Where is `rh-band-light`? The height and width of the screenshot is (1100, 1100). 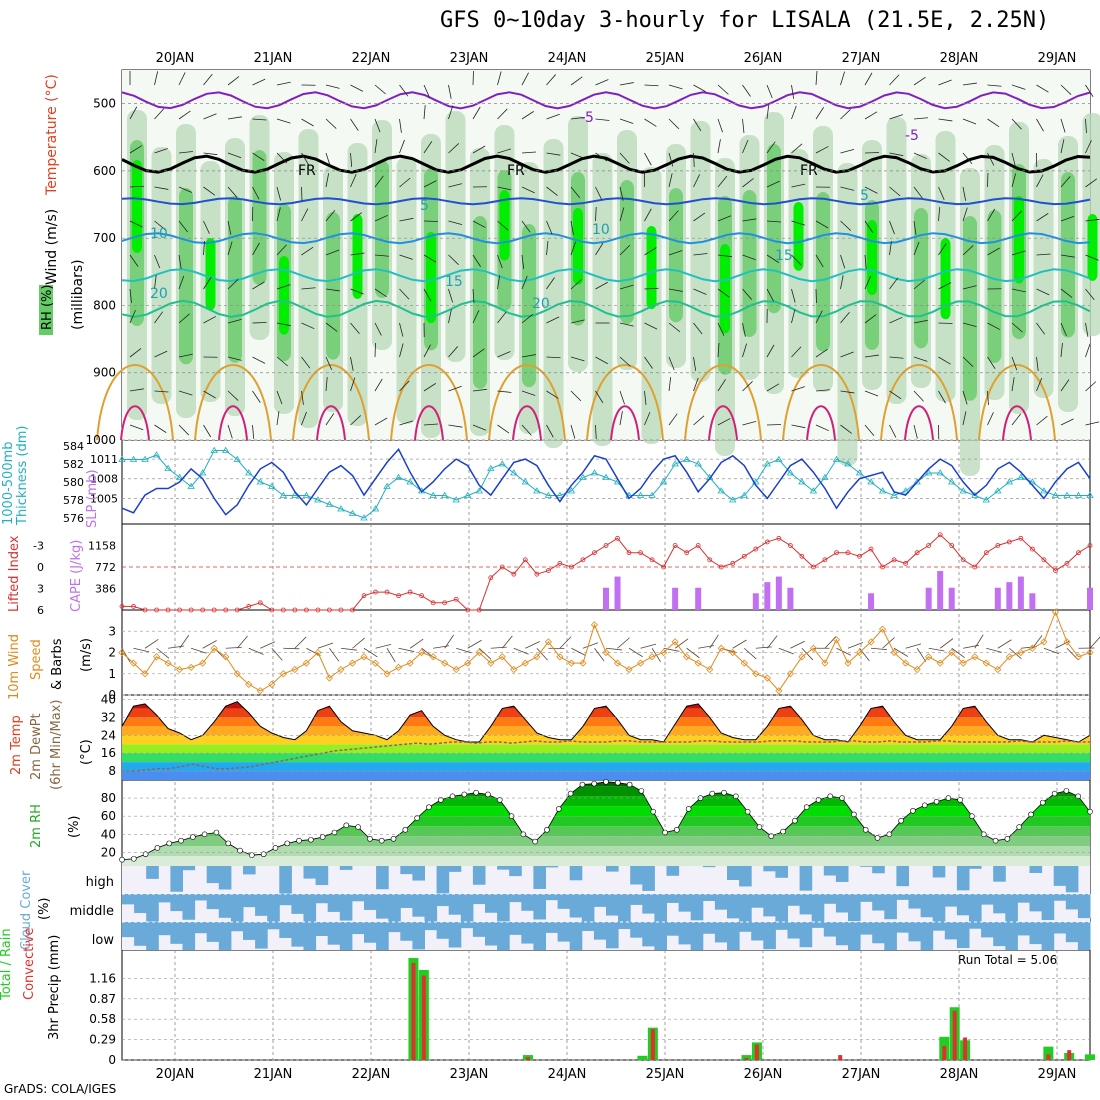 rh-band-light is located at coordinates (406, 290).